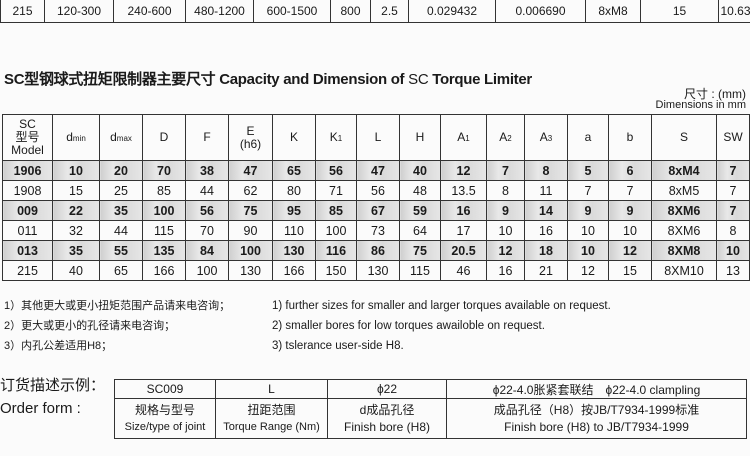  I want to click on column-header: K, so click(294, 137).